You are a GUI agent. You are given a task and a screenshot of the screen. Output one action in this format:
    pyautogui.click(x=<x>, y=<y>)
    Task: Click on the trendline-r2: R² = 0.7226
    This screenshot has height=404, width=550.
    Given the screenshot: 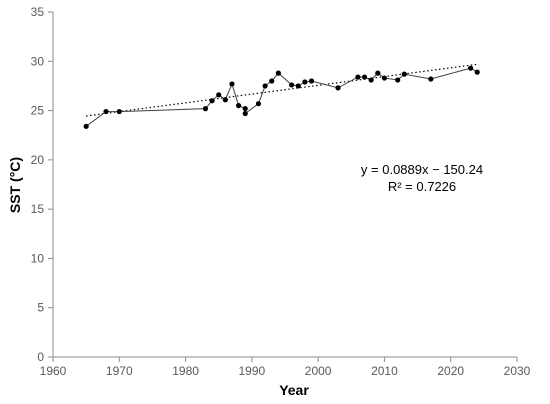 What is the action you would take?
    pyautogui.click(x=422, y=186)
    